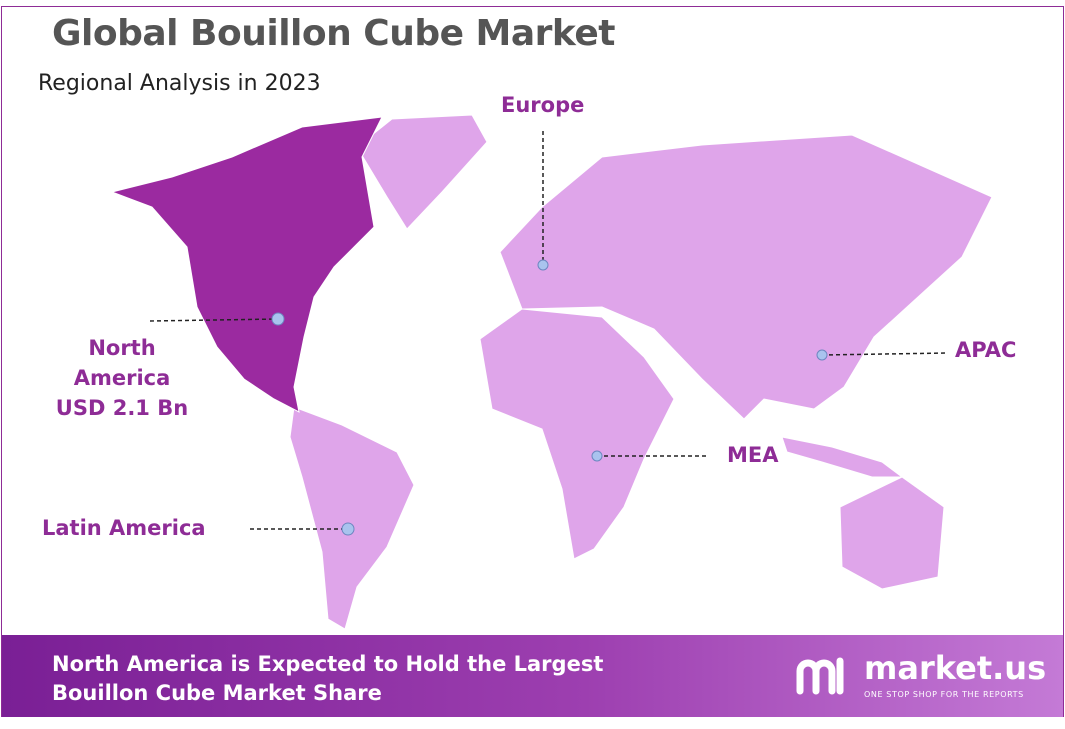  Describe the element at coordinates (955, 668) in the screenshot. I see `logo-name: market.us` at that location.